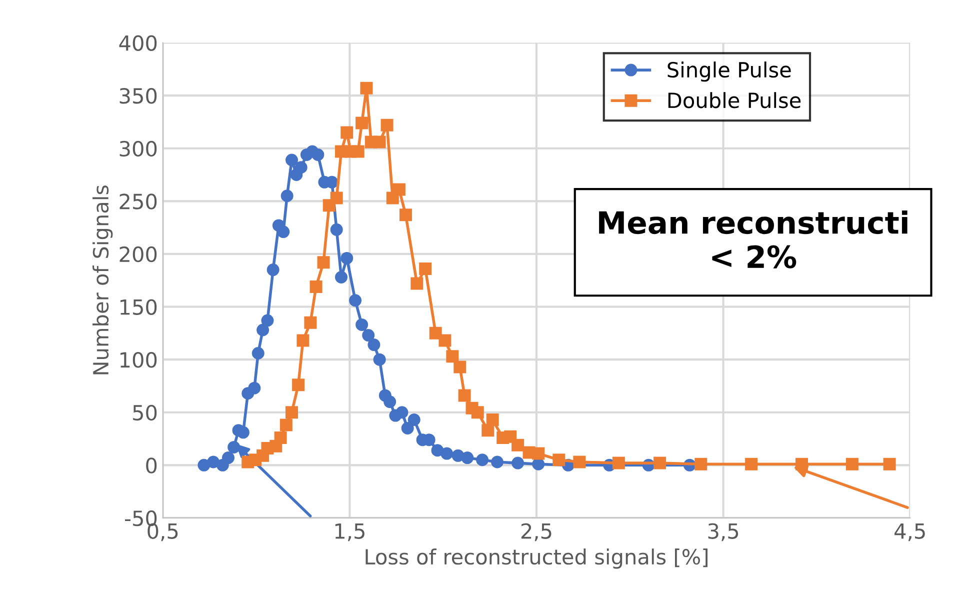 The width and height of the screenshot is (958, 594). What do you see at coordinates (151, 466) in the screenshot?
I see `y-tick-label: 0` at bounding box center [151, 466].